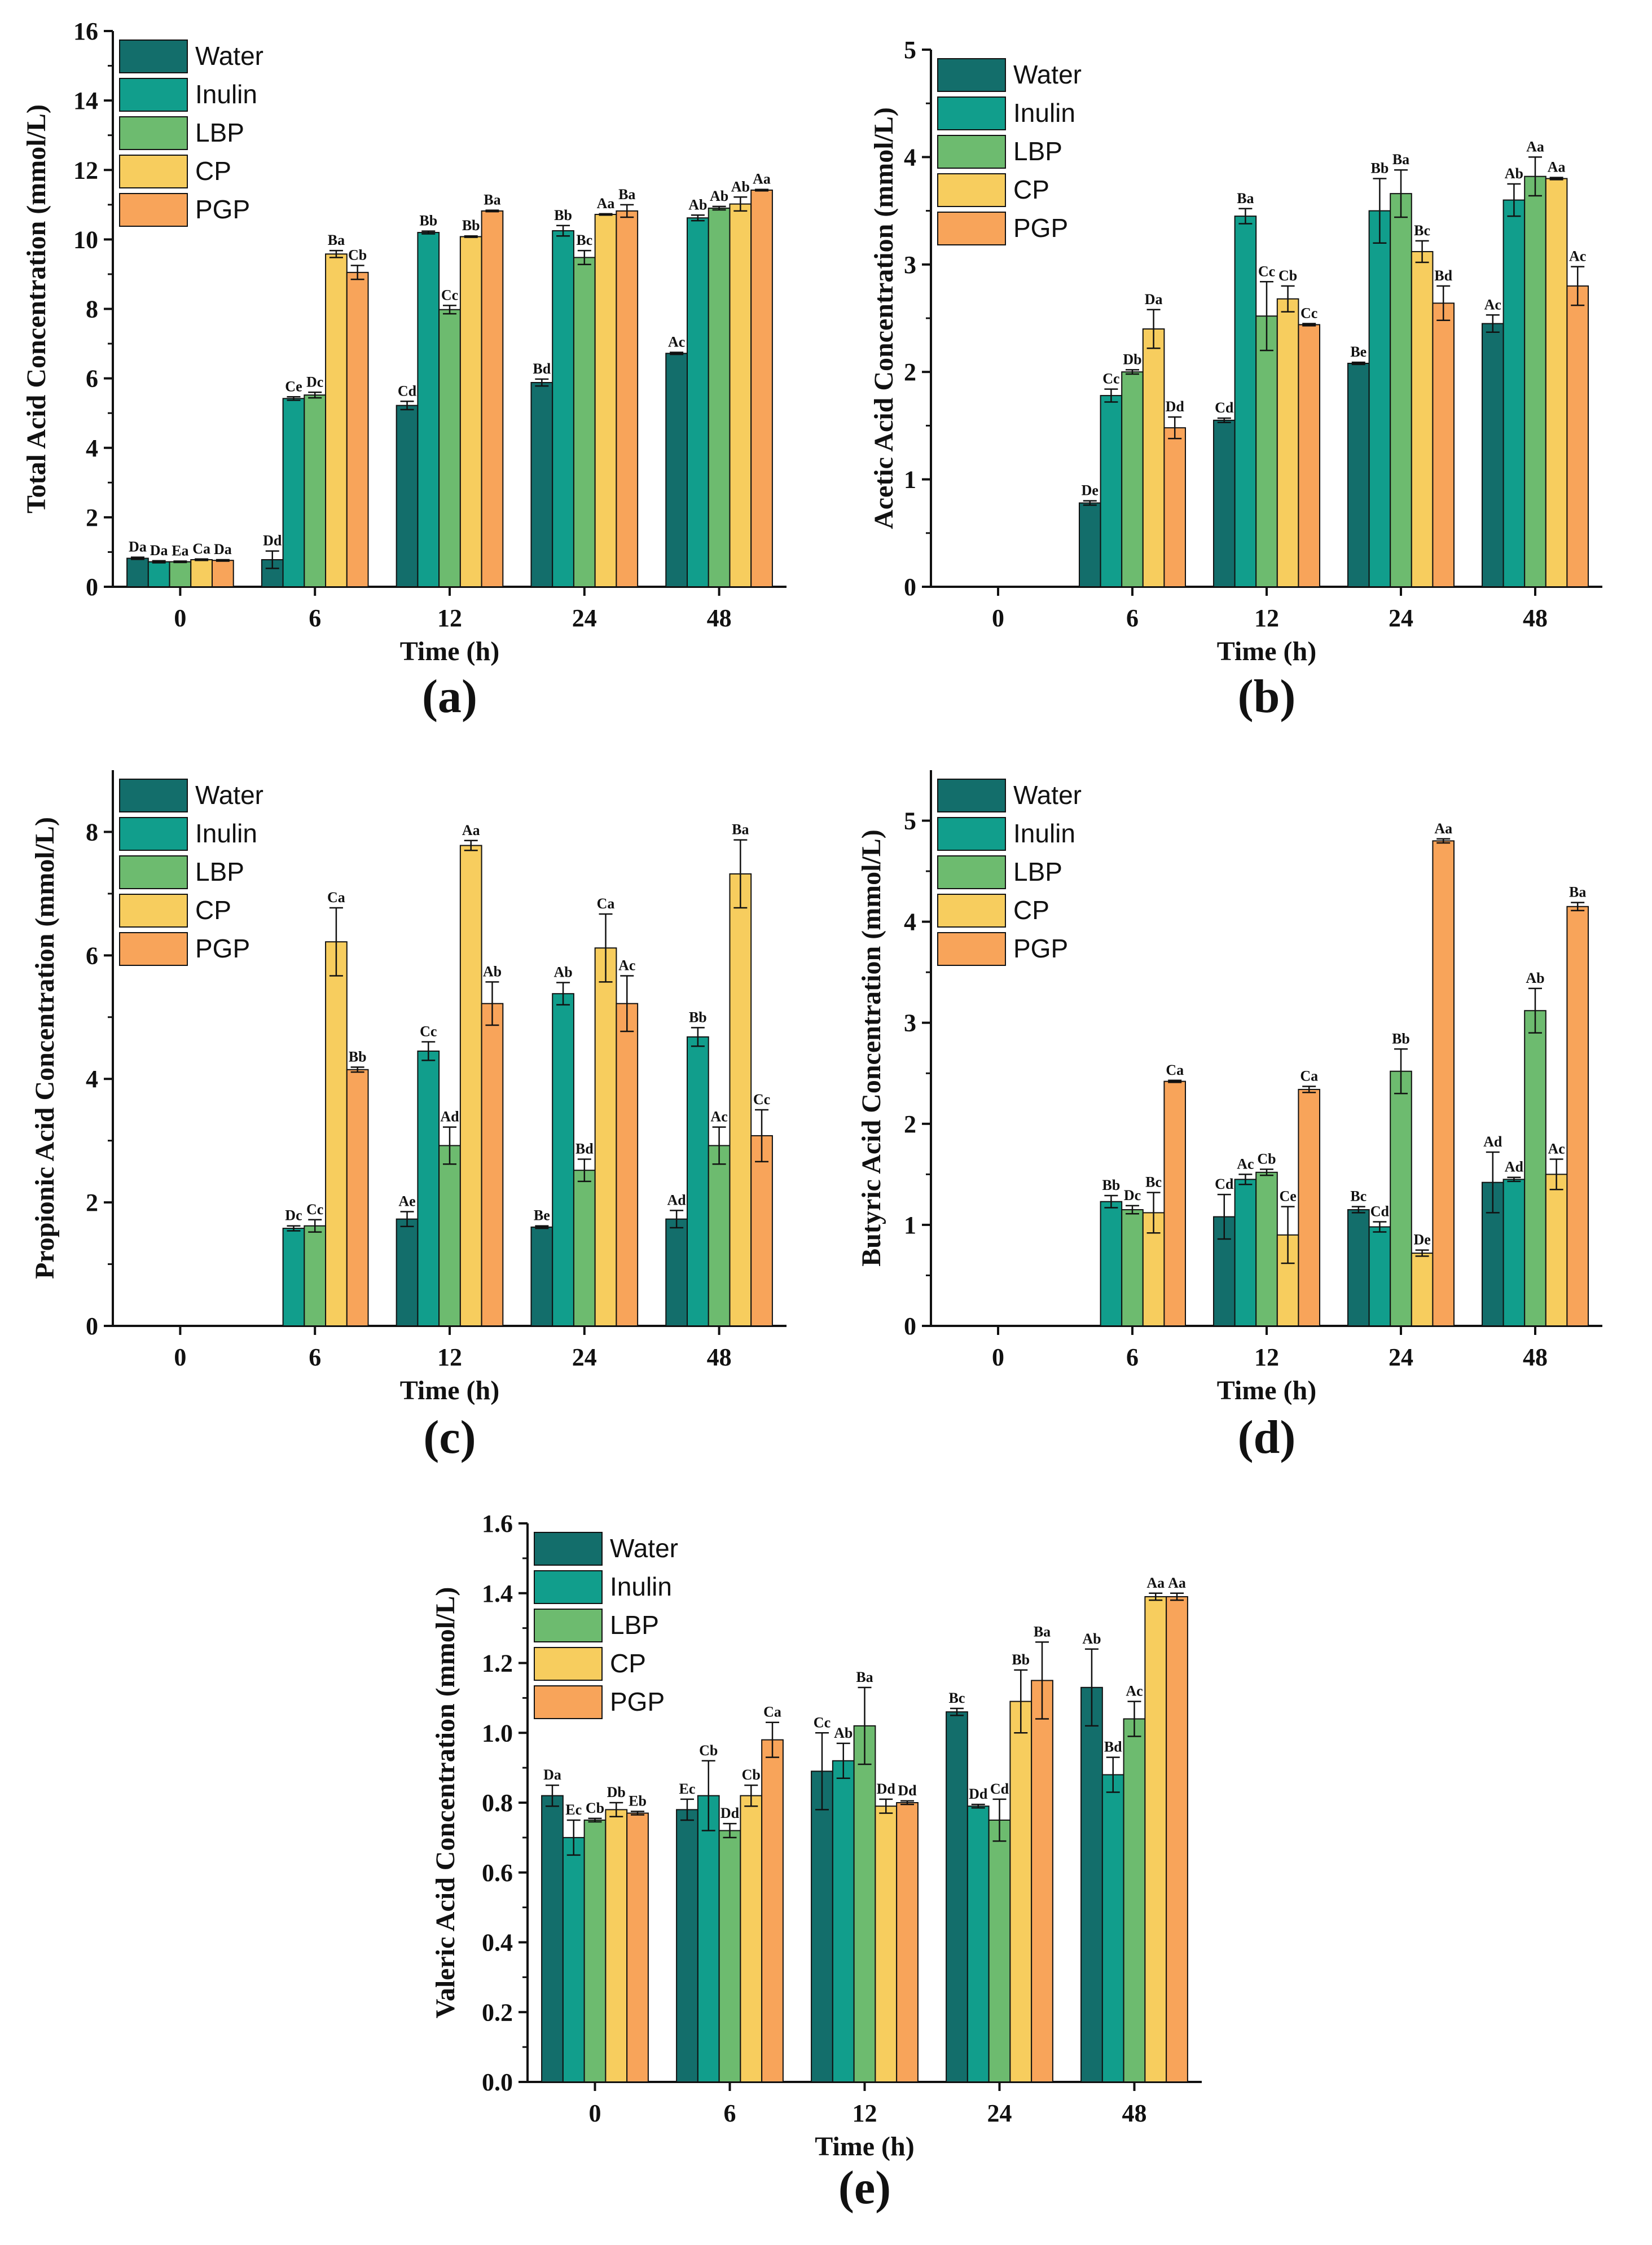 The height and width of the screenshot is (2245, 1652). What do you see at coordinates (1288, 1196) in the screenshot?
I see `significance-label: Ce` at bounding box center [1288, 1196].